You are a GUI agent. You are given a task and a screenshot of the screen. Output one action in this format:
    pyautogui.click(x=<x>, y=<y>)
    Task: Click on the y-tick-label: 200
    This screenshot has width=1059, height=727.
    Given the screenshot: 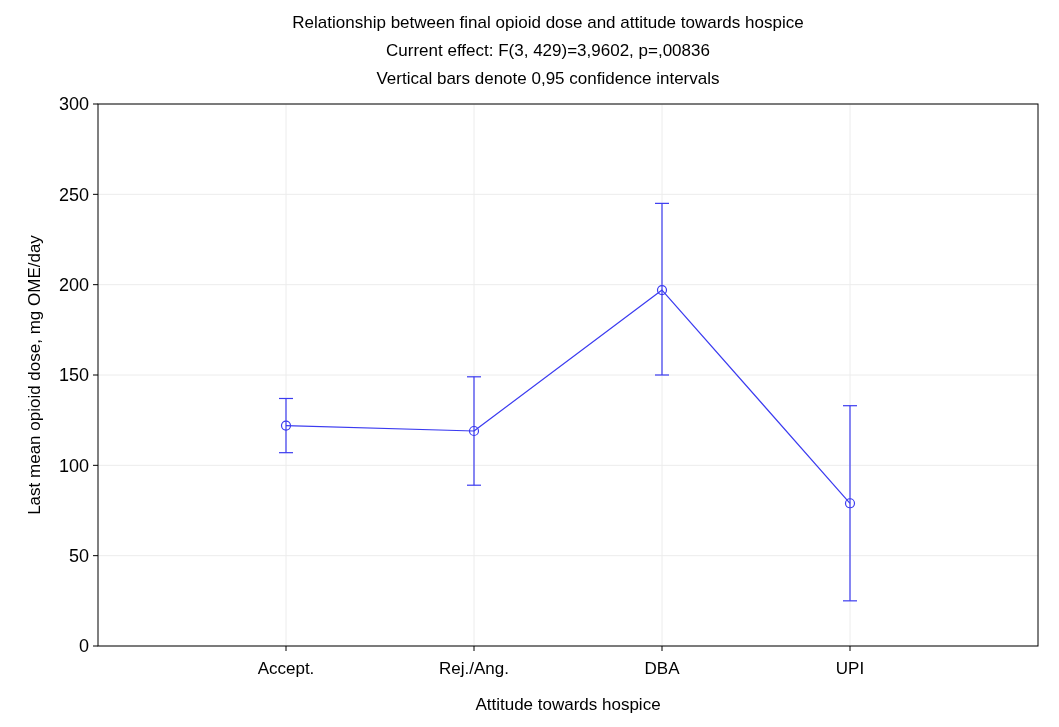 What is the action you would take?
    pyautogui.click(x=73, y=284)
    